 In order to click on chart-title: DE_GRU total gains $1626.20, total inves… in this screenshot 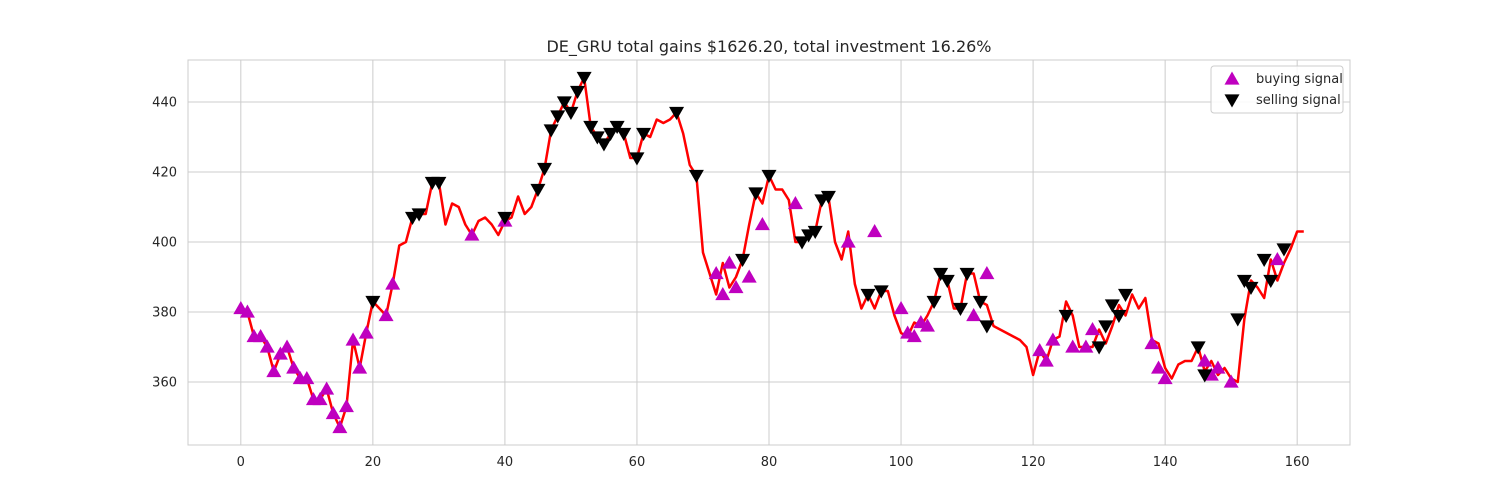, I will do `click(768, 47)`.